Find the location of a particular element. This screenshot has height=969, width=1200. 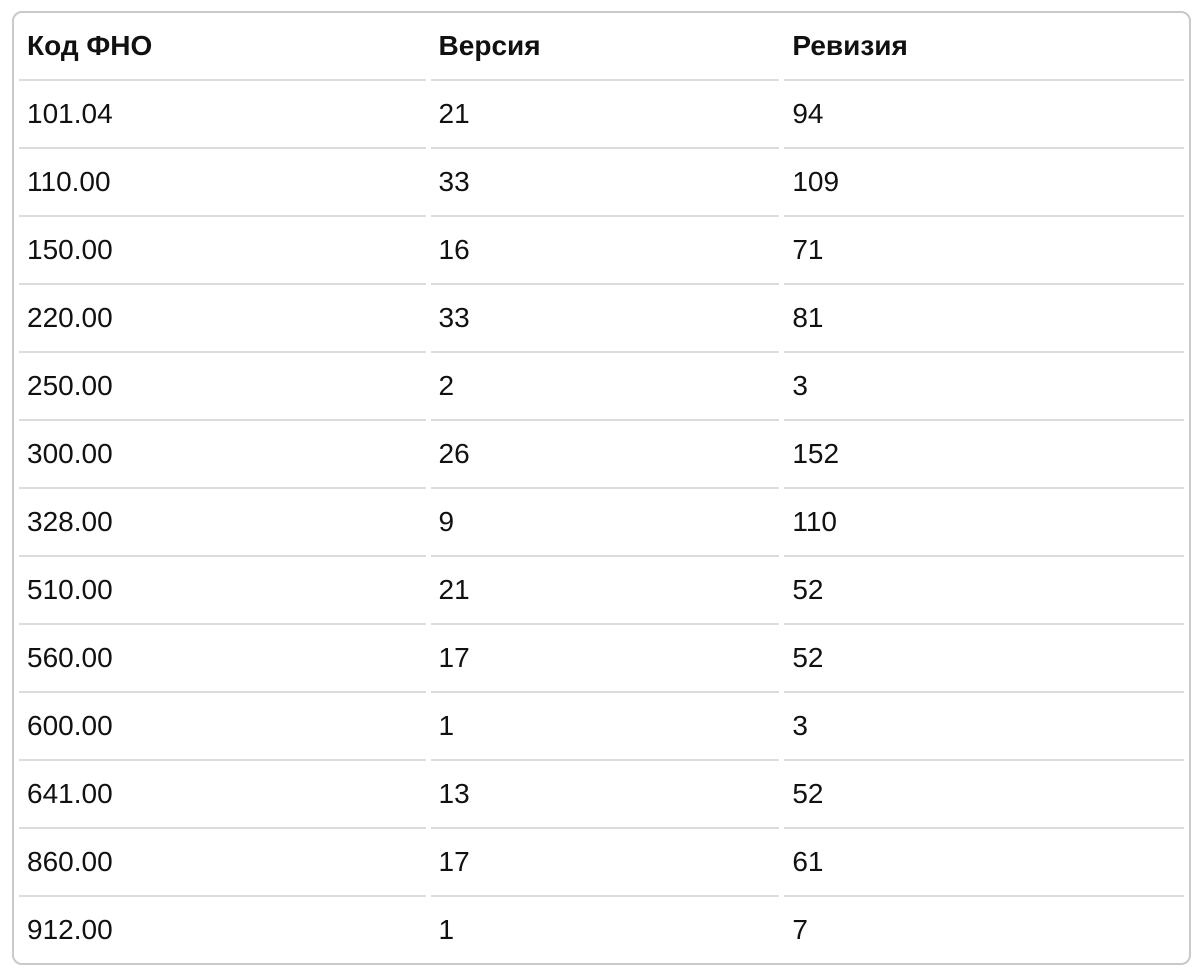

table-row: 110.00 33 109 is located at coordinates (601, 181).